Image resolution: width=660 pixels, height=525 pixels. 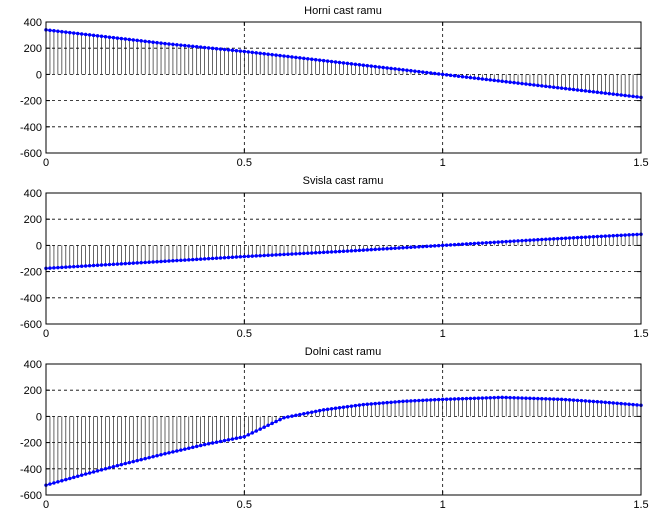 I want to click on x-tick-label: 1, so click(x=443, y=334).